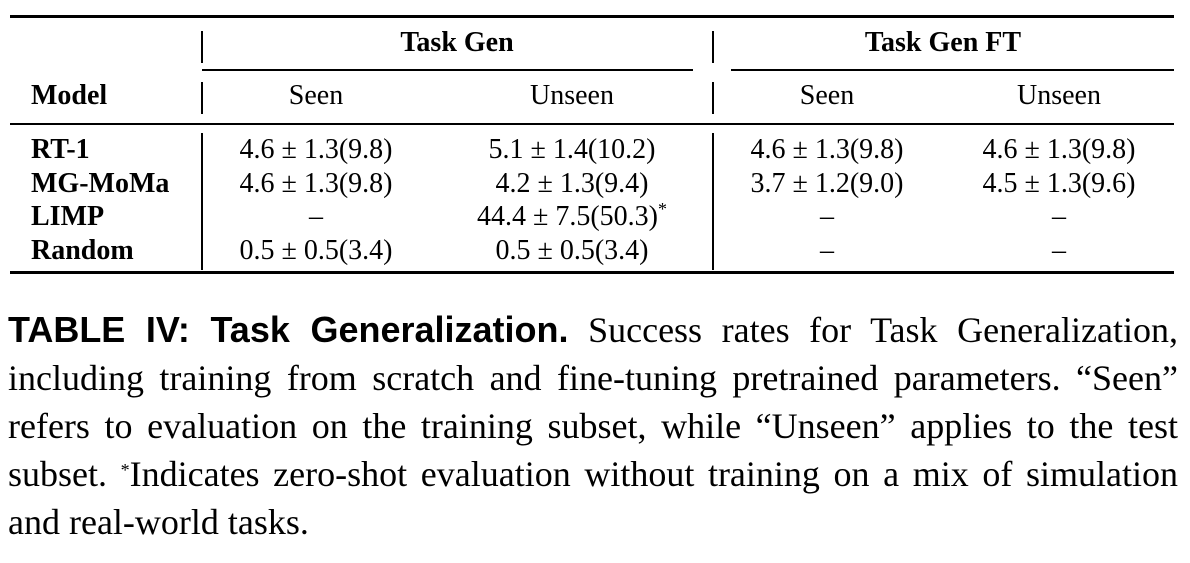 This screenshot has height=563, width=1190. I want to click on table-cell-value: 44.4 ± 7.5(50.3), so click(567, 216).